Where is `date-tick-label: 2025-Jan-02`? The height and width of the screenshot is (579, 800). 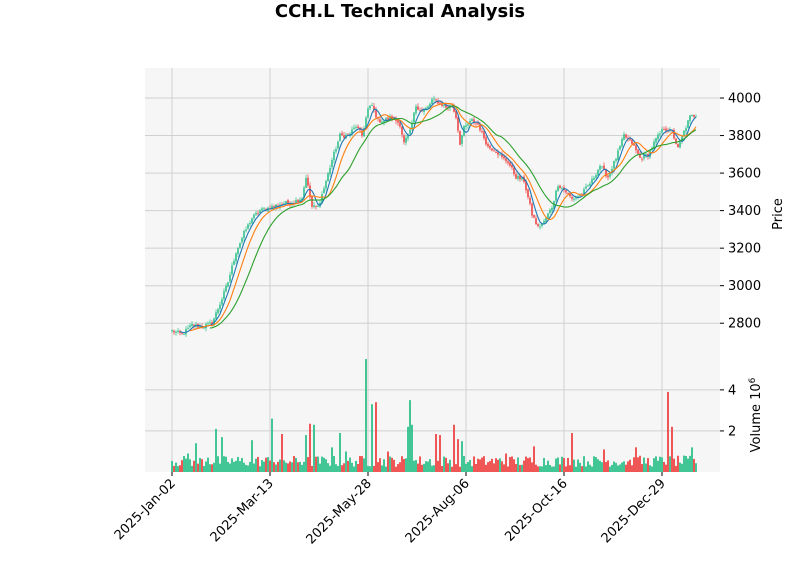
date-tick-label: 2025-Jan-02 is located at coordinates (145, 509).